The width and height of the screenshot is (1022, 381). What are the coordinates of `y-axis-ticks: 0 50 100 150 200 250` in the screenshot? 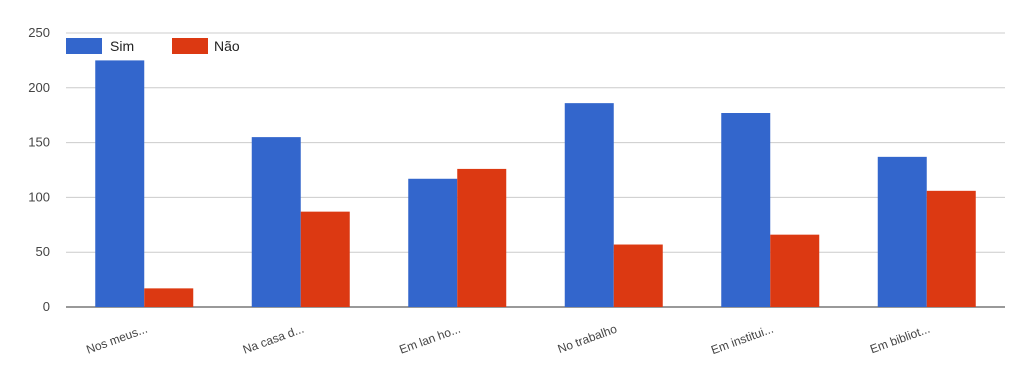 It's located at (39, 169).